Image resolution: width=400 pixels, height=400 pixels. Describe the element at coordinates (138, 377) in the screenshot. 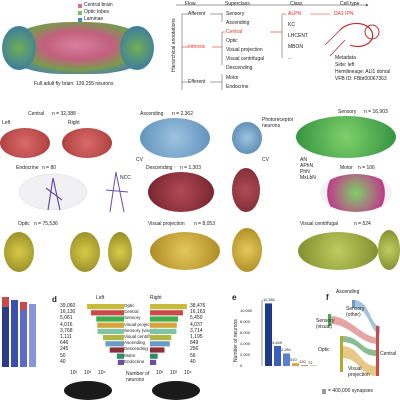

I see `d-xlabel: Number of neurons` at that location.